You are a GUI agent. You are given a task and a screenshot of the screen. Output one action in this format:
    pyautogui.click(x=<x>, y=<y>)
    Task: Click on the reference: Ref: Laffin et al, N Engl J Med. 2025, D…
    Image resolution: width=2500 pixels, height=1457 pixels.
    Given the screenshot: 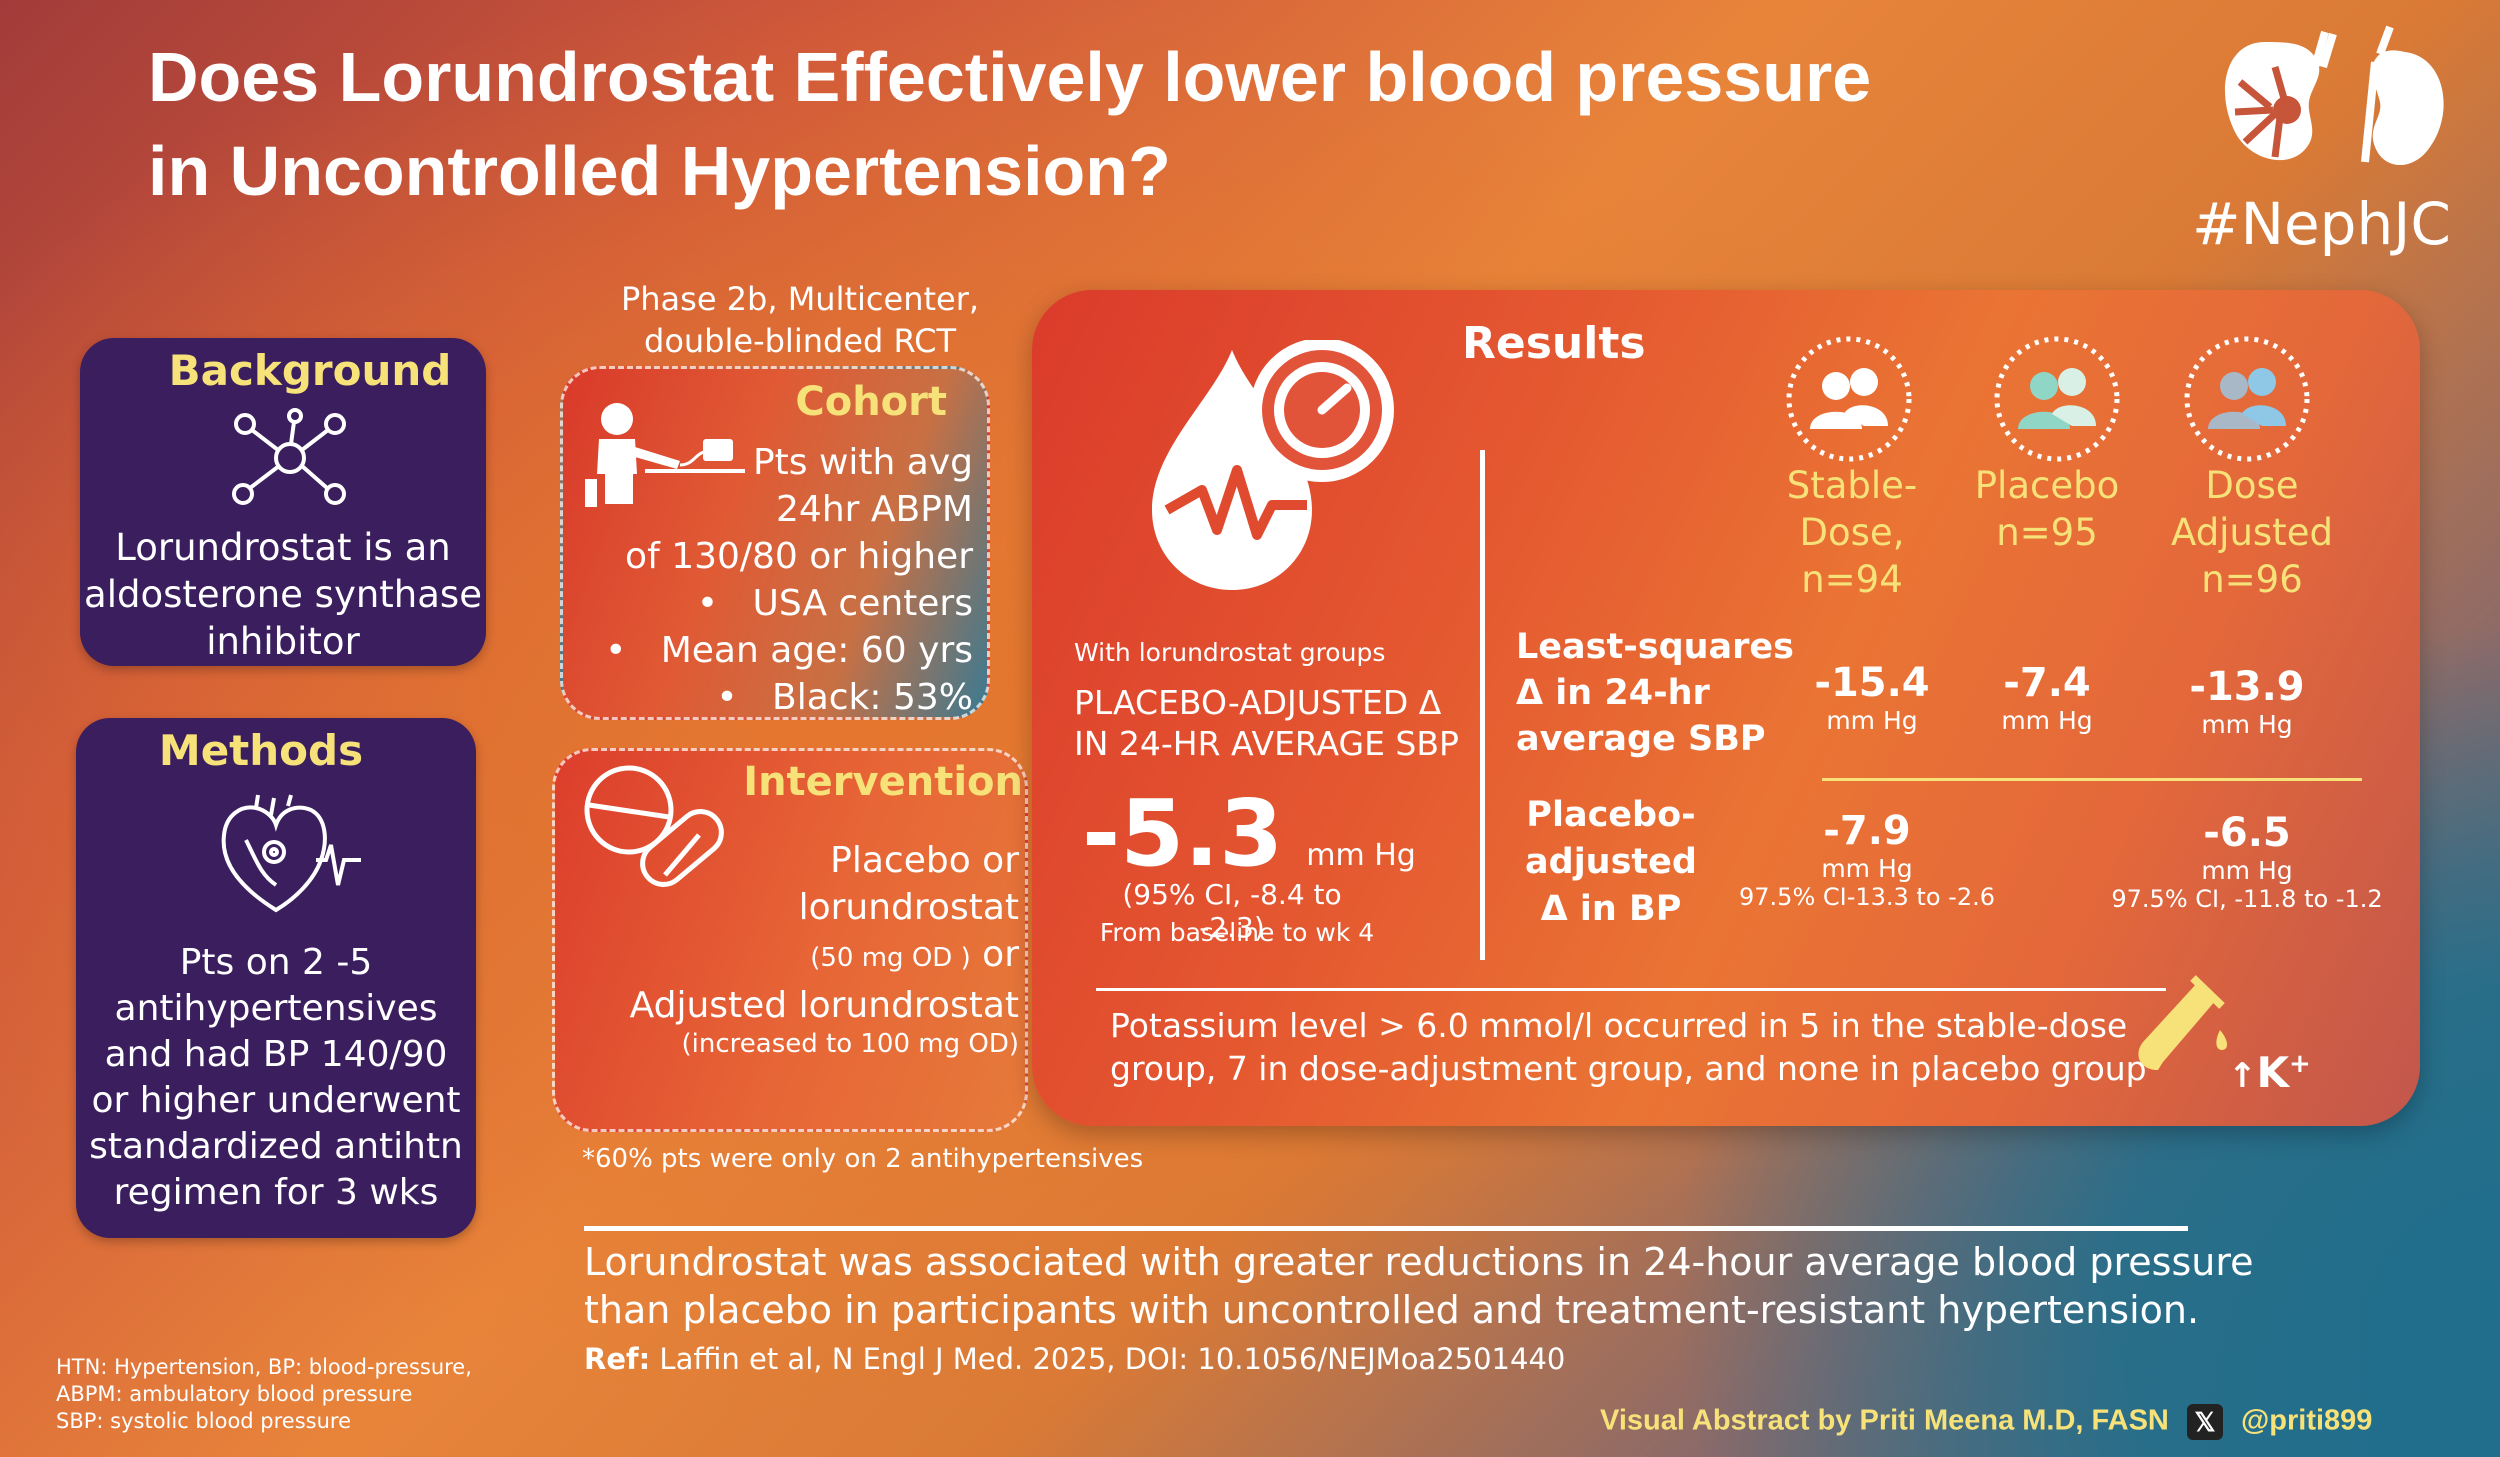 What is the action you would take?
    pyautogui.click(x=1075, y=1359)
    